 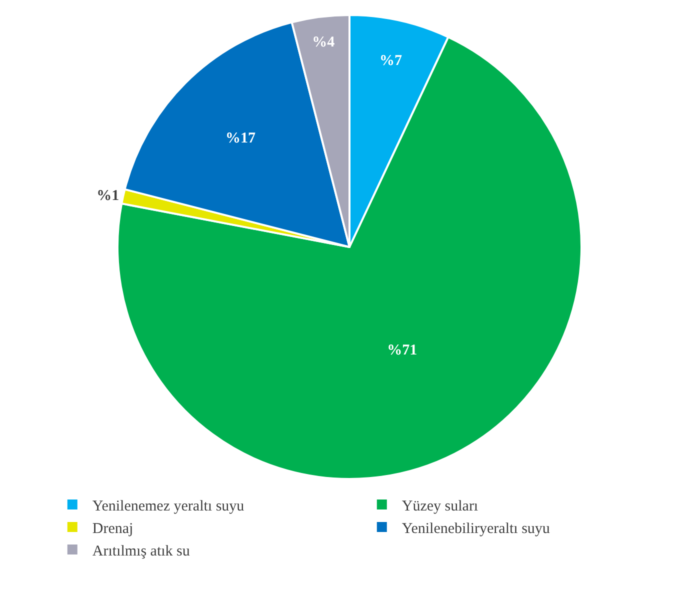 I want to click on legend-label: Yenilenemez yeraltı suyu, so click(x=168, y=506).